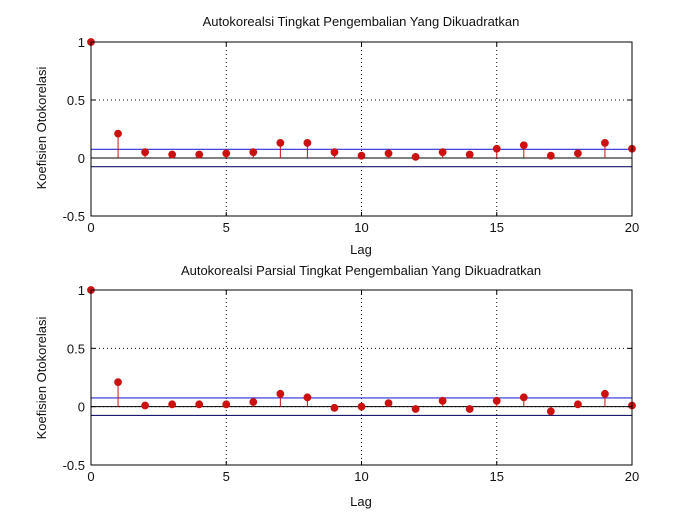  What do you see at coordinates (81, 407) in the screenshot?
I see `pacf-y-tick-label: 0` at bounding box center [81, 407].